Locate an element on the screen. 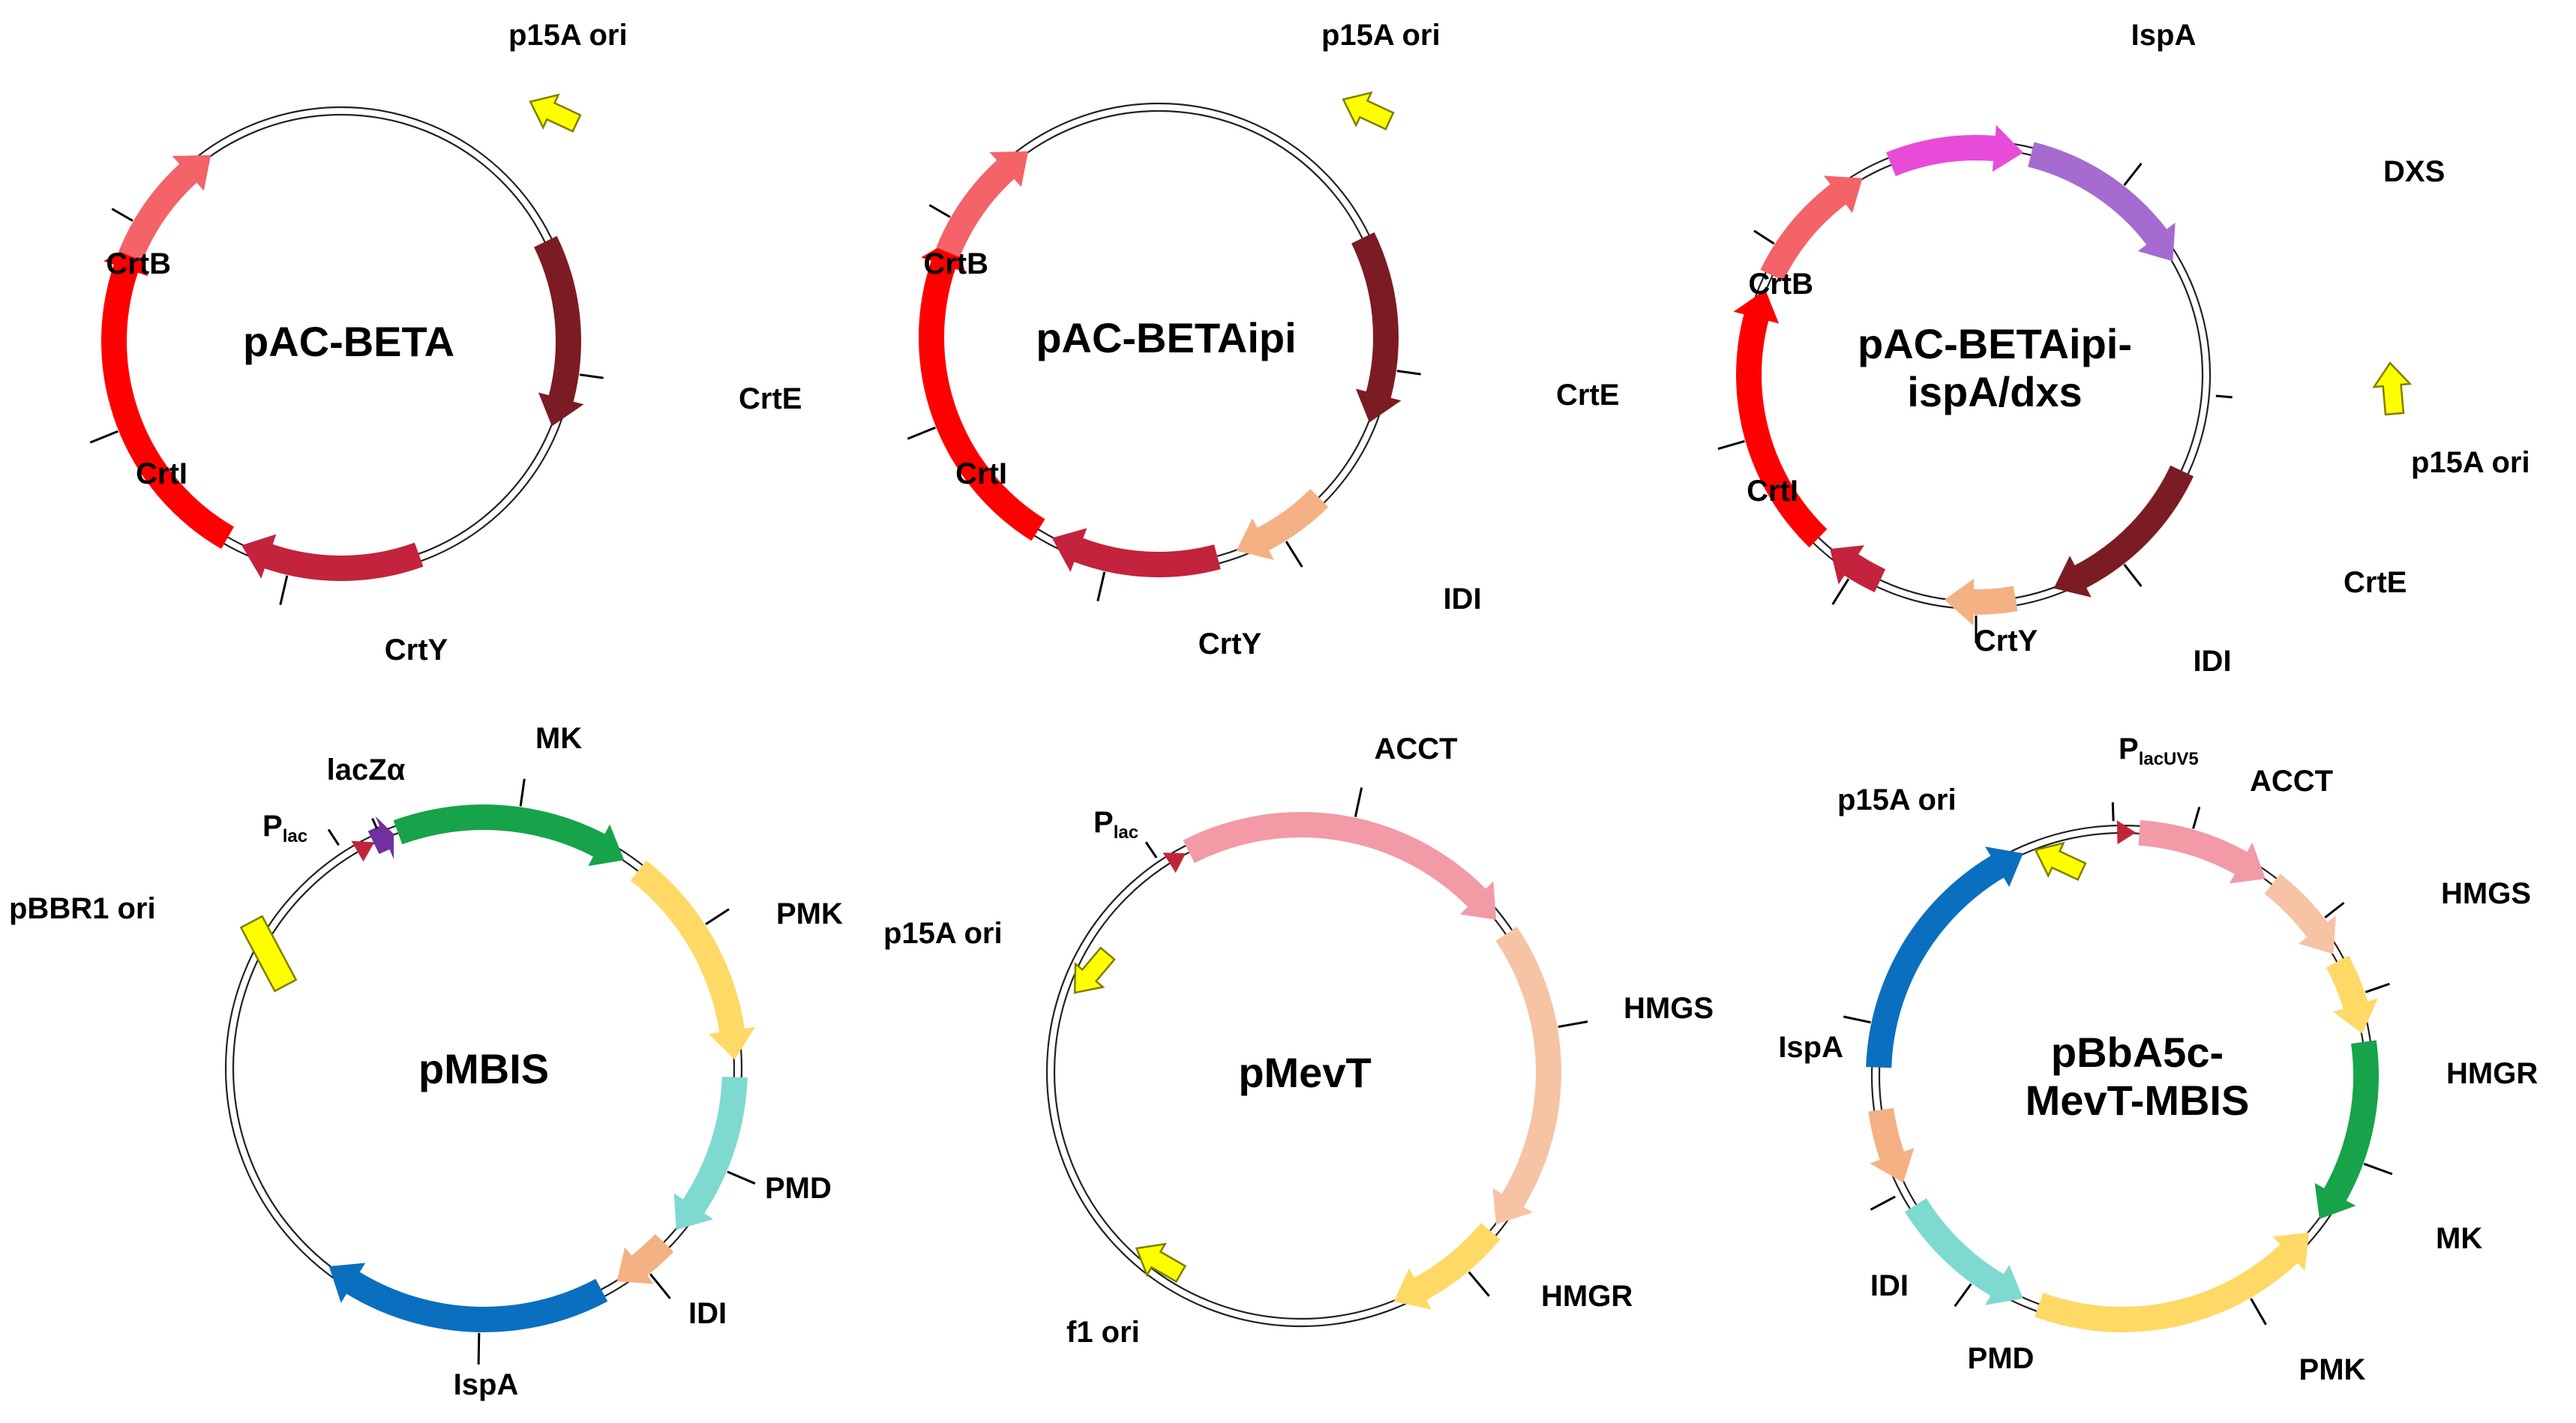 The height and width of the screenshot is (1423, 2576). lacz-leader-line is located at coordinates (375, 823).